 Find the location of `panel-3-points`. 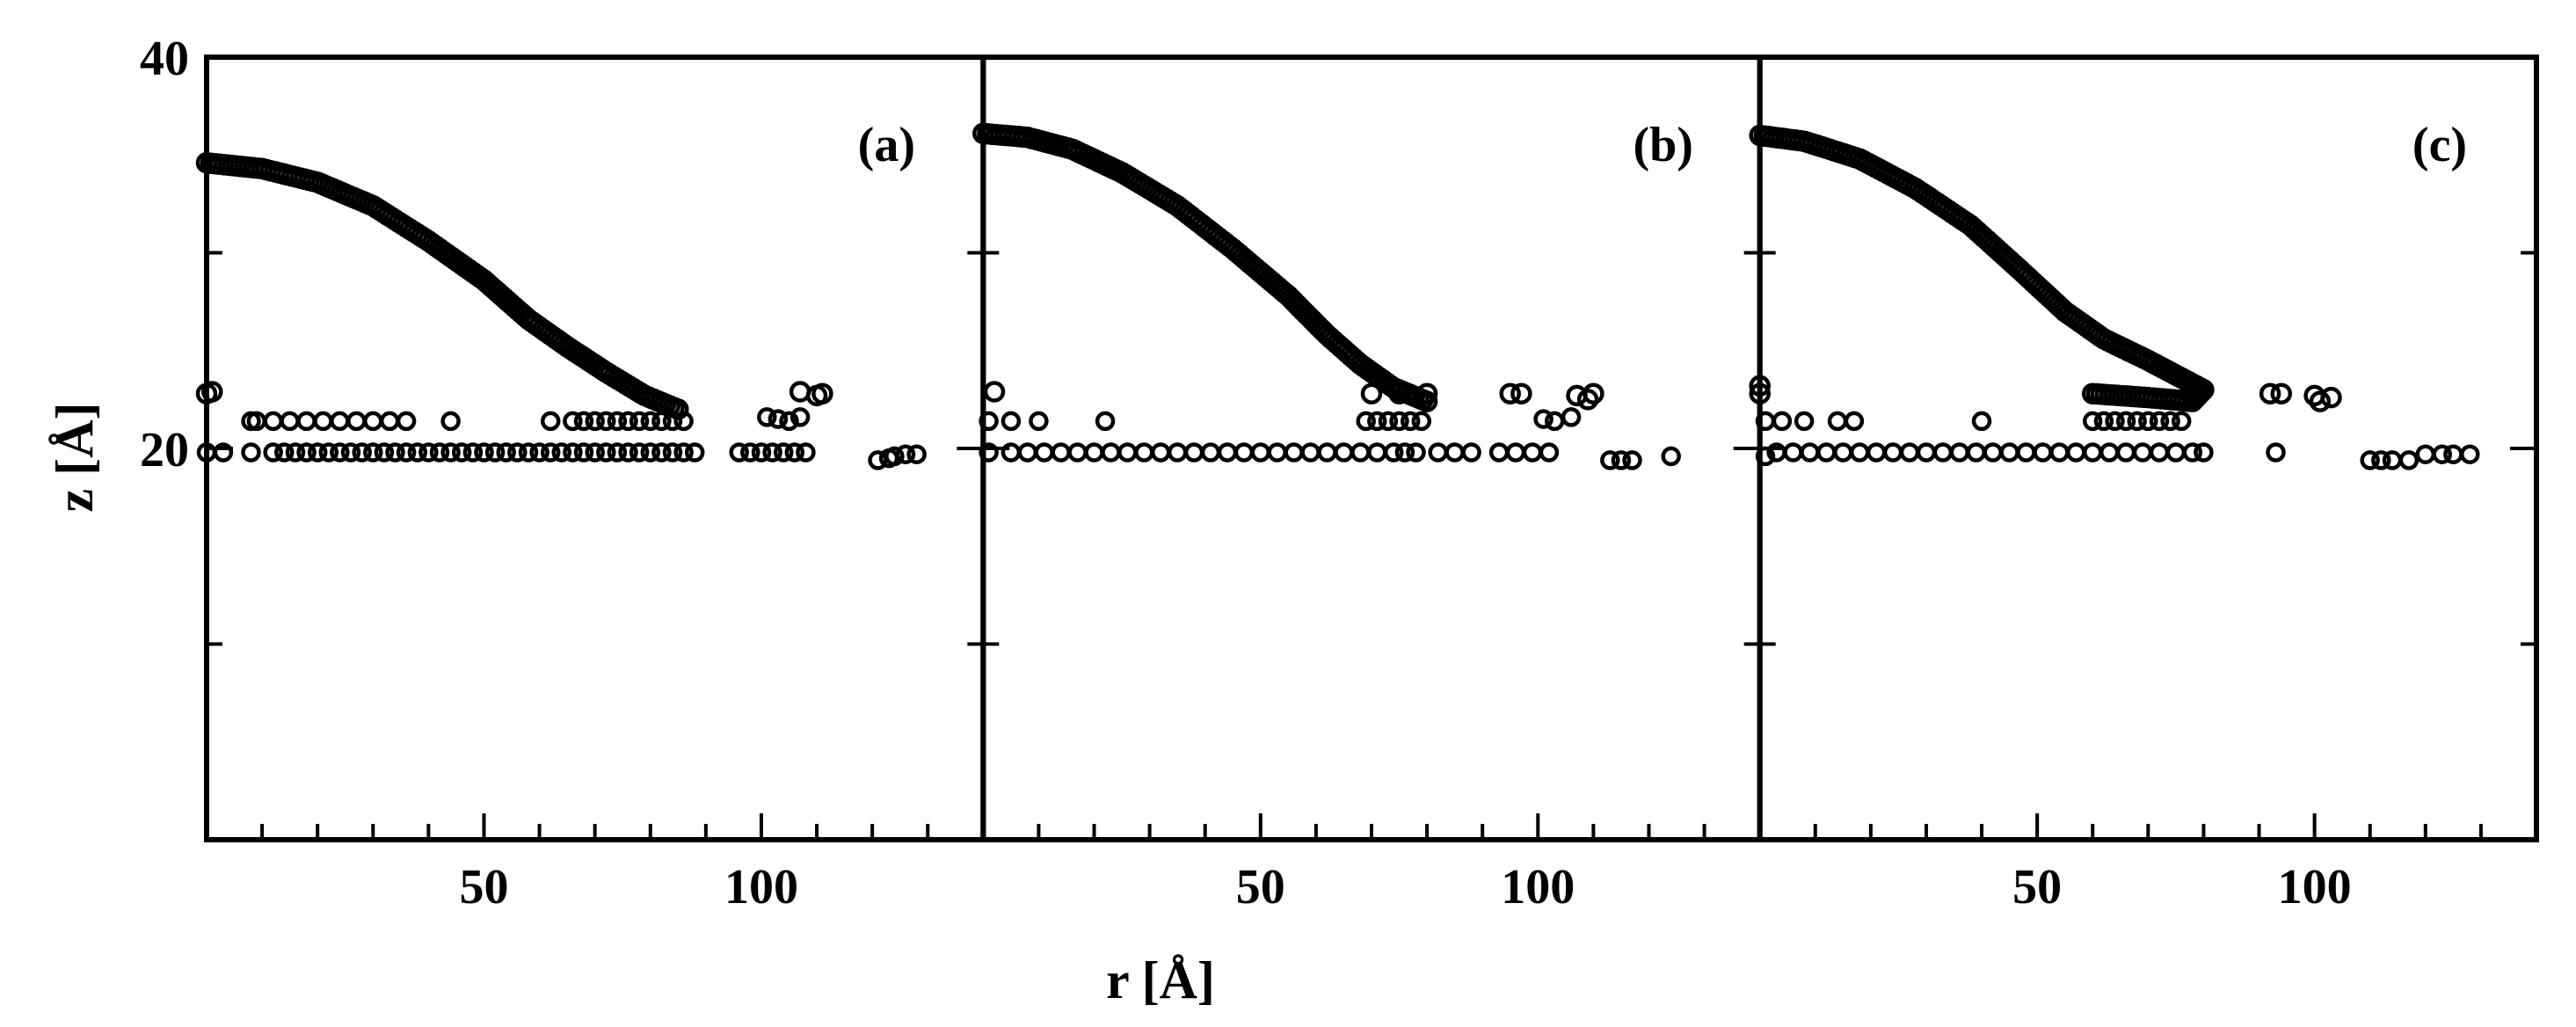

panel-3-points is located at coordinates (2114, 297).